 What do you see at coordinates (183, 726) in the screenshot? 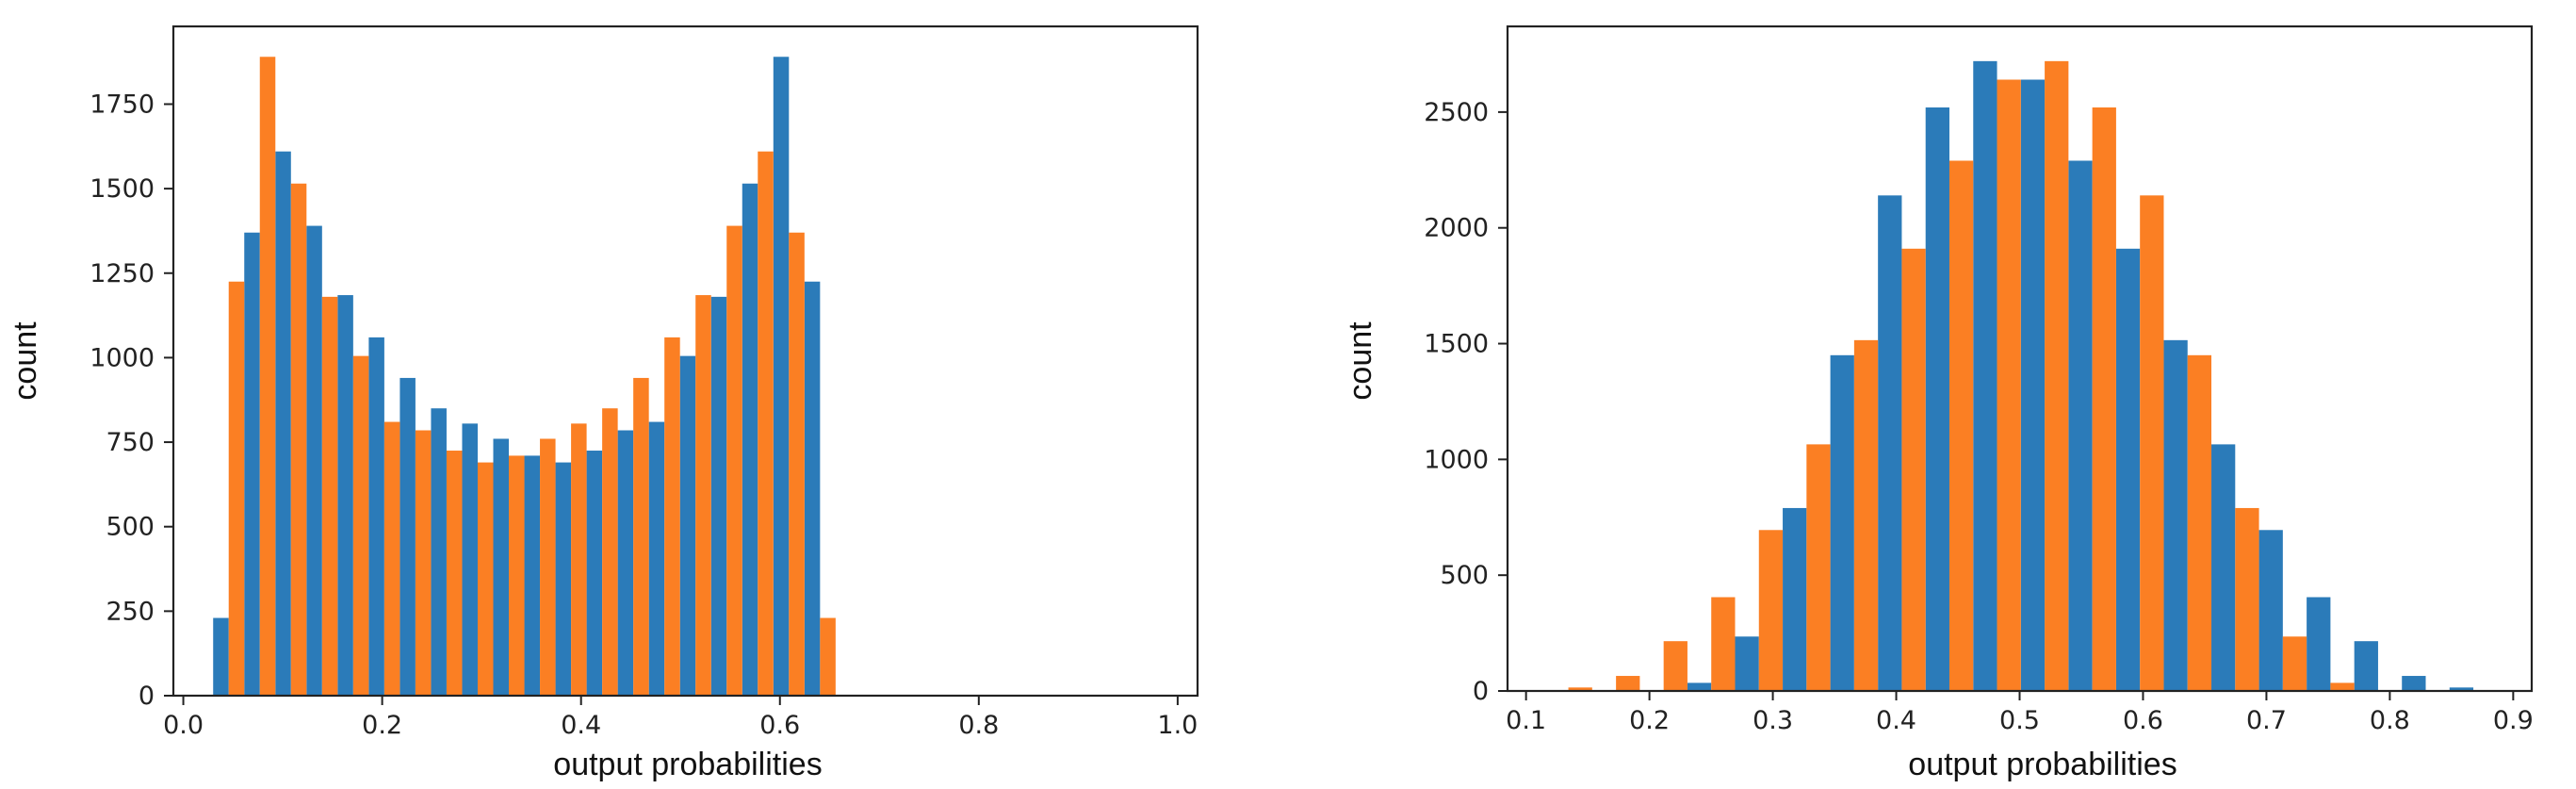
I see `x-tick-label: 0.0` at bounding box center [183, 726].